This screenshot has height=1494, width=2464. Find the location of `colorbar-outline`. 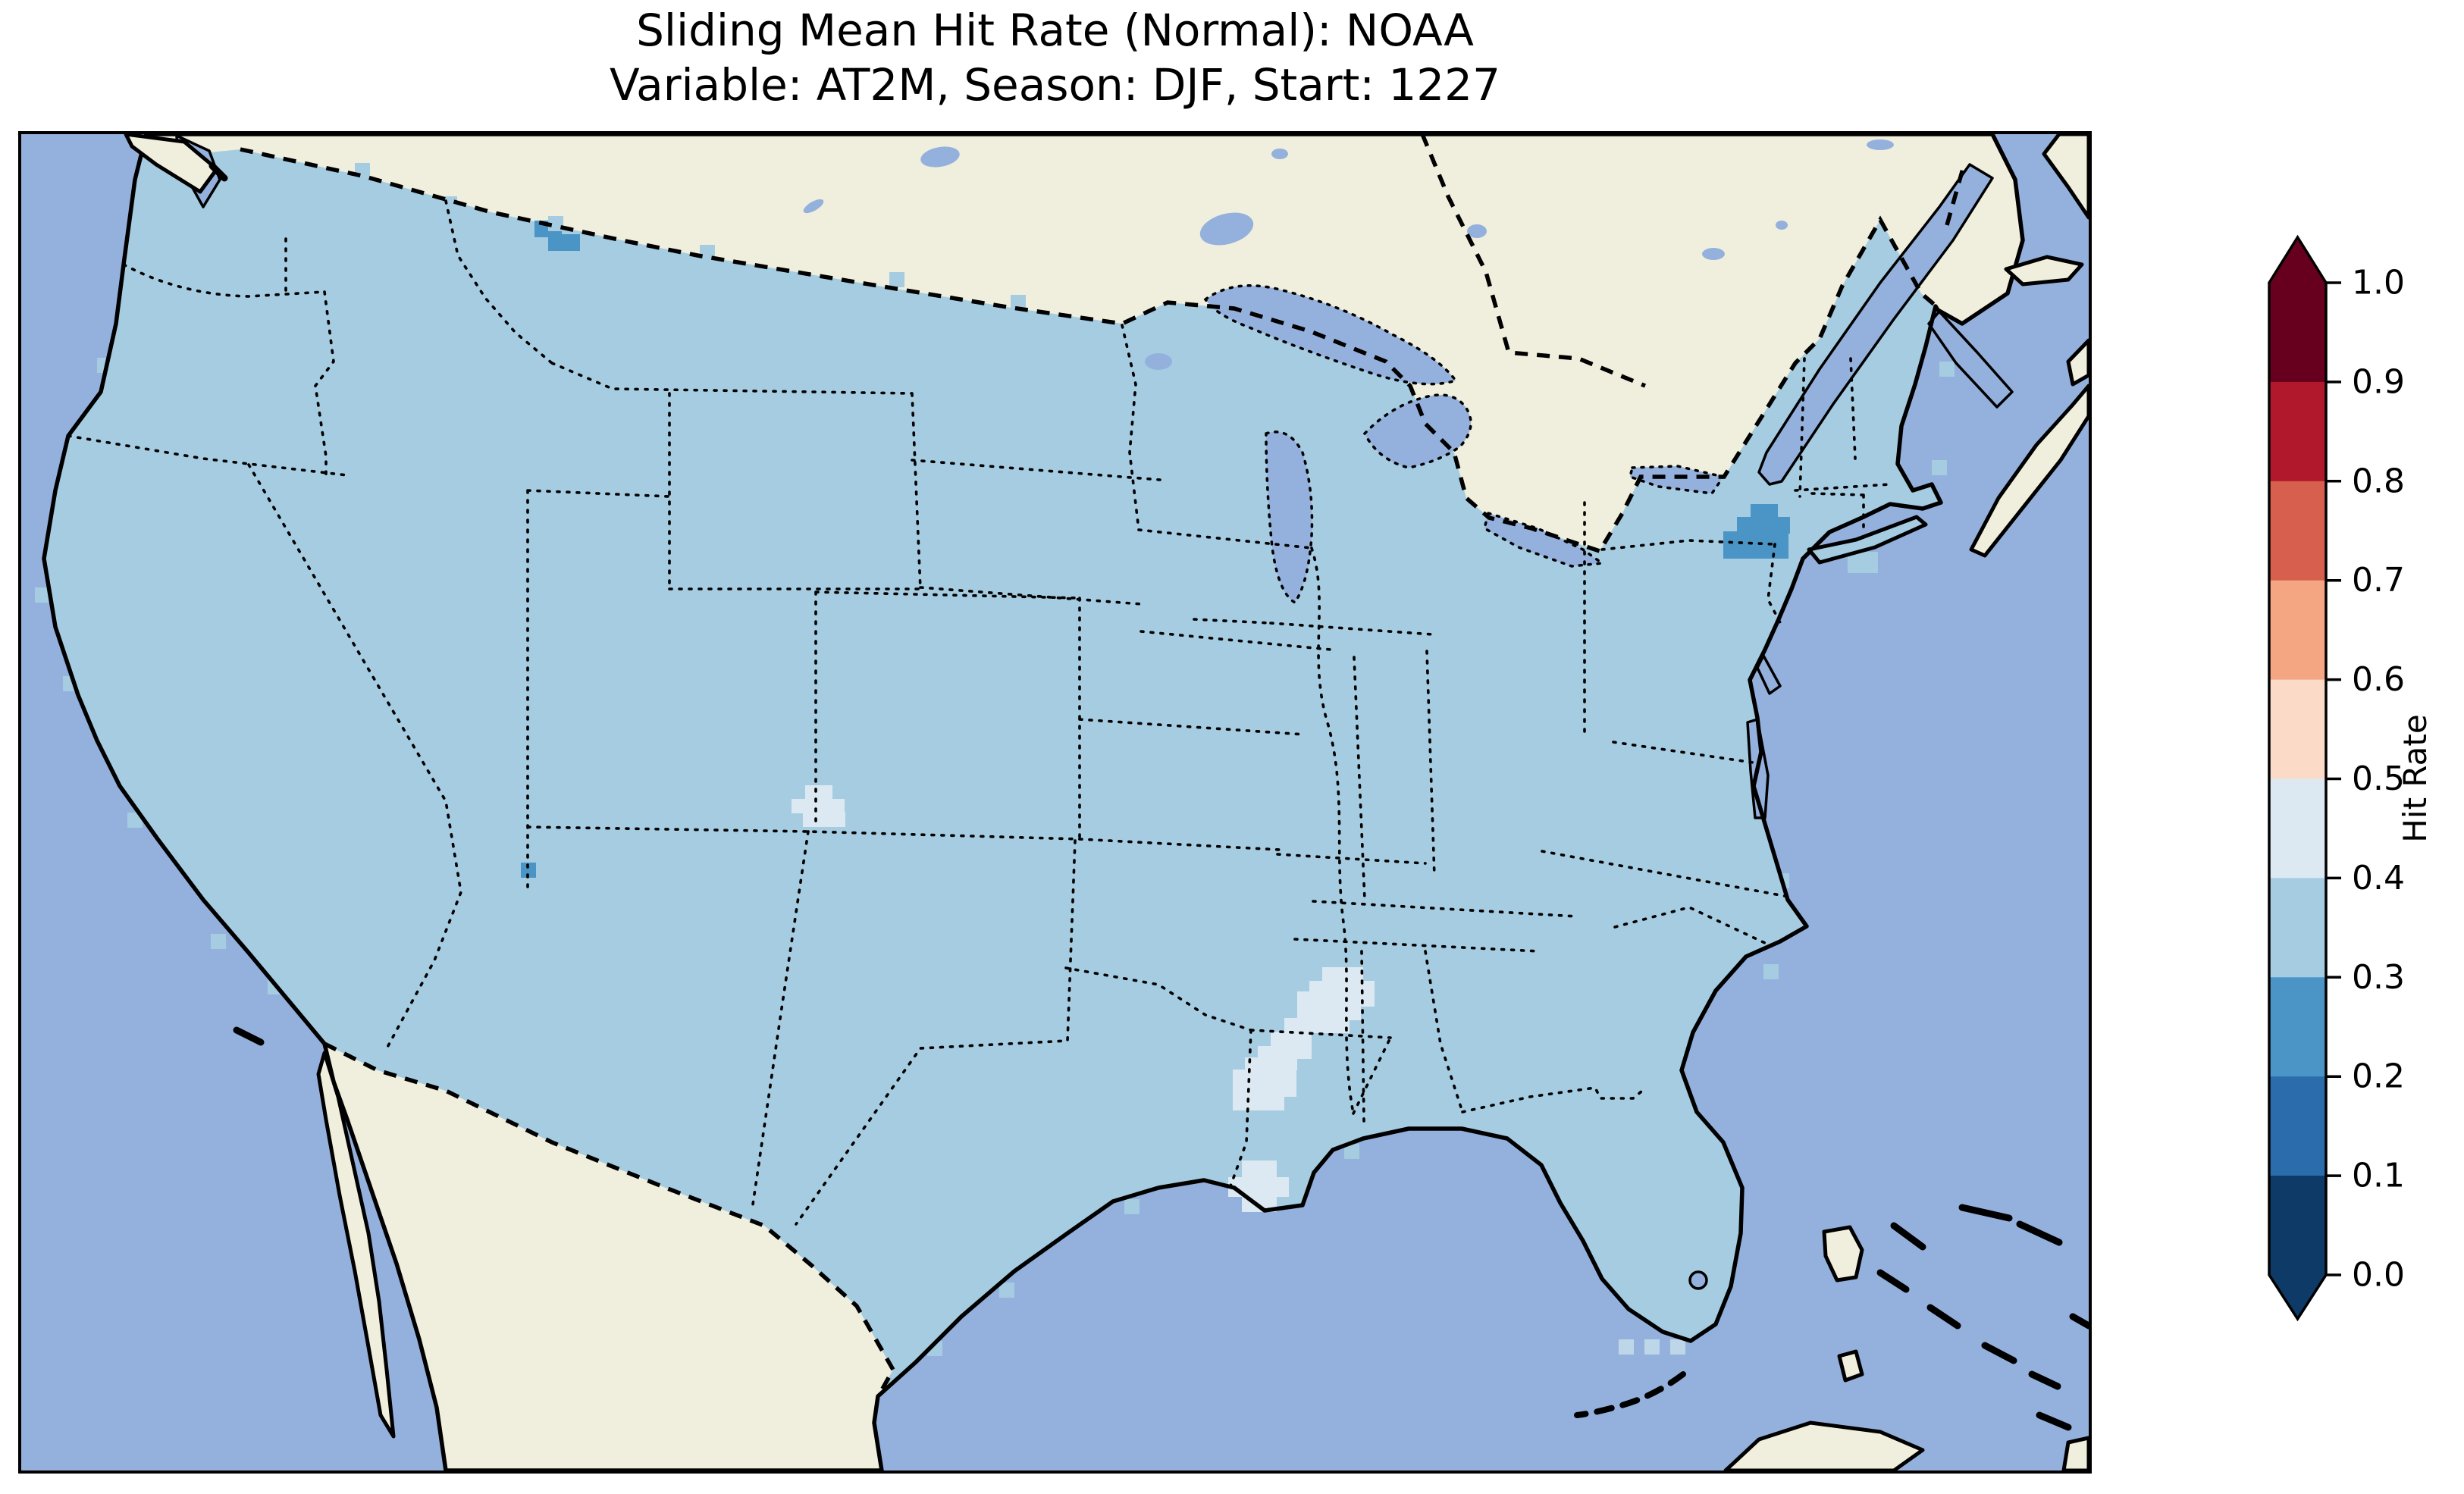

colorbar-outline is located at coordinates (2298, 778).